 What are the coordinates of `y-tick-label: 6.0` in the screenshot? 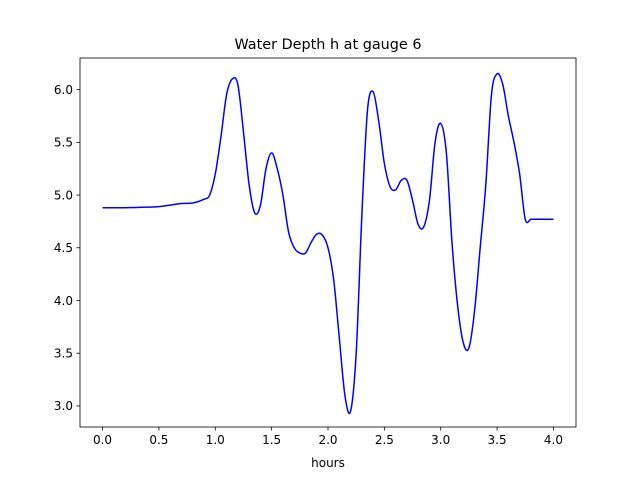 It's located at (63, 90).